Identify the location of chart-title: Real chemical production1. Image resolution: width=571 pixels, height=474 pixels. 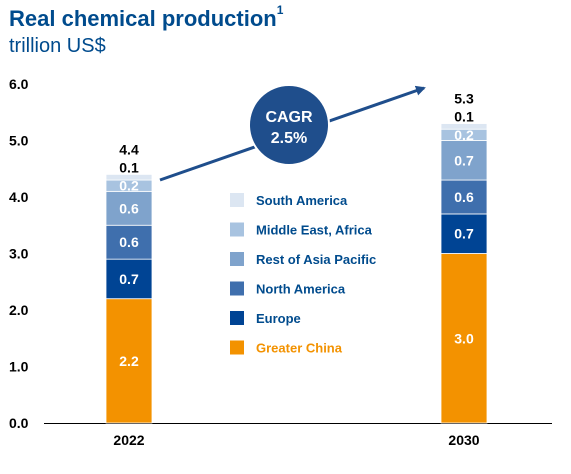
(146, 17).